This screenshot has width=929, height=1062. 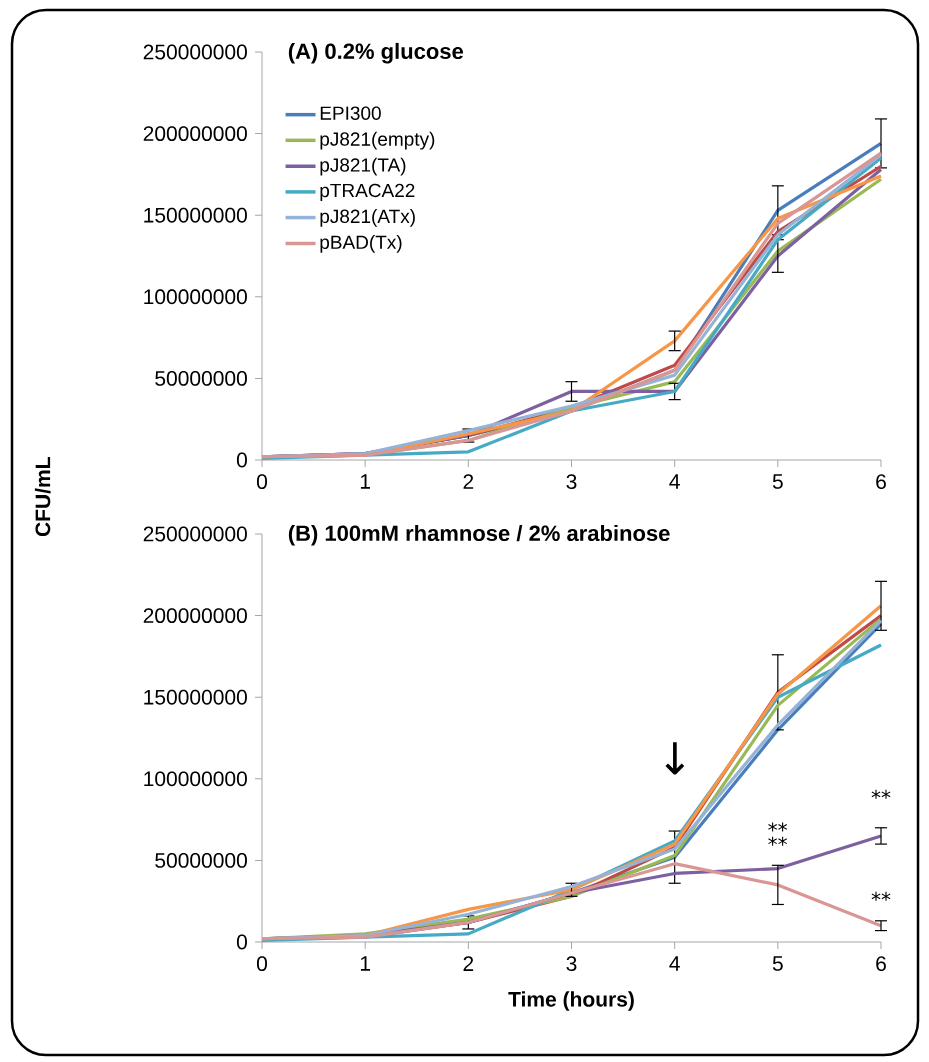 I want to click on chart-title: (A) 0.2% glucose, so click(x=376, y=53).